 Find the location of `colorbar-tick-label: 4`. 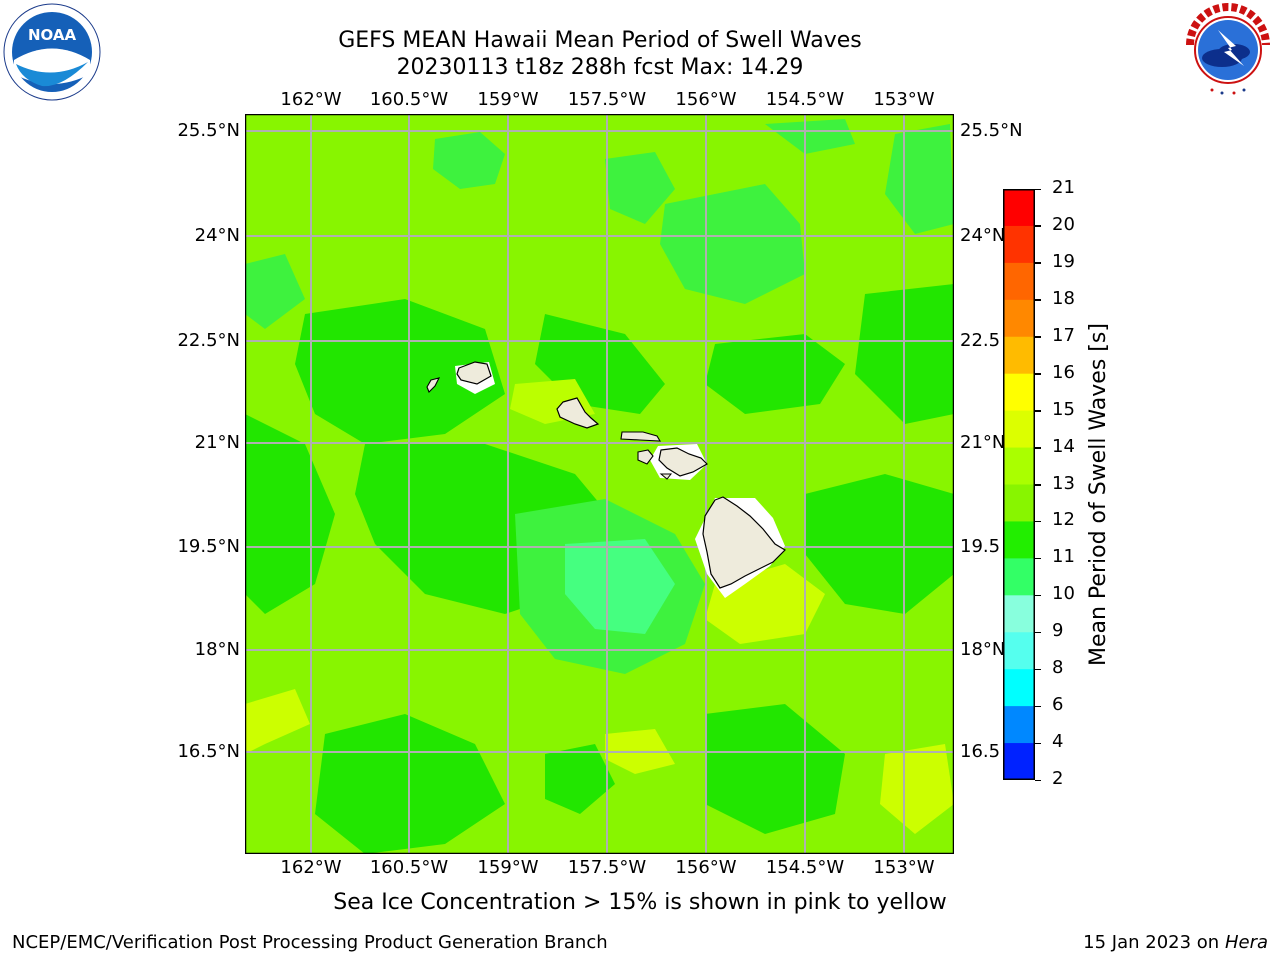

colorbar-tick-label: 4 is located at coordinates (1058, 742).